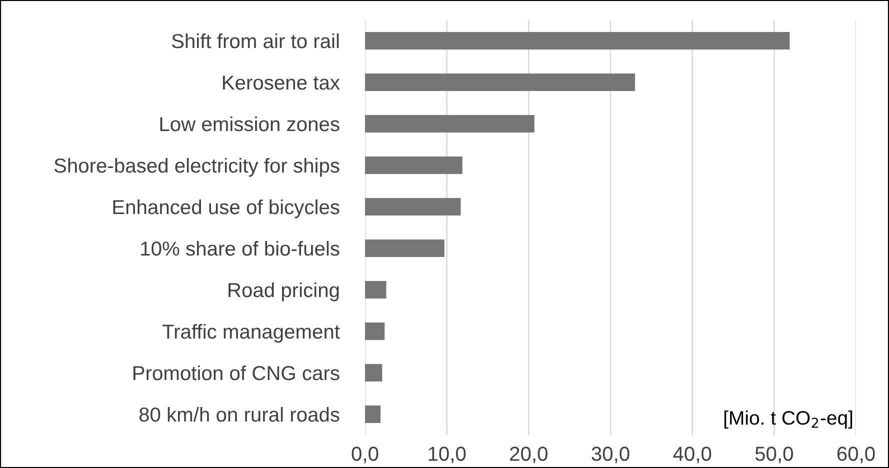  Describe the element at coordinates (250, 124) in the screenshot. I see `y-tick-label: Low emission zones` at that location.